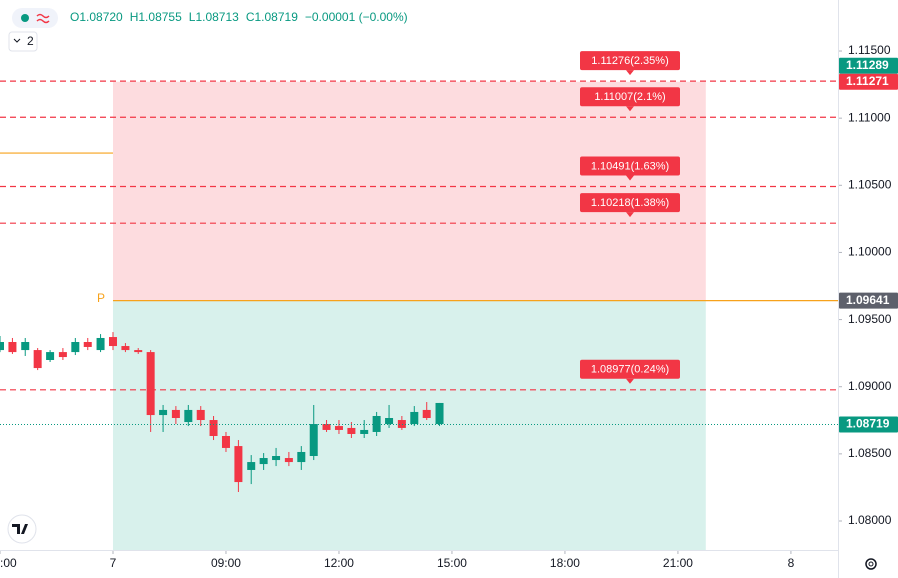  I want to click on ohlc-legend-item: O1.08720, so click(96, 17).